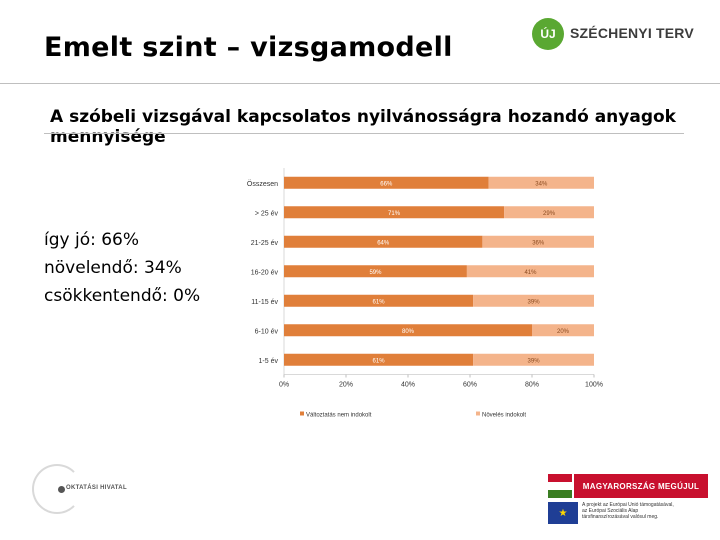 This screenshot has width=720, height=540. I want to click on subtitle-divider, so click(364, 133).